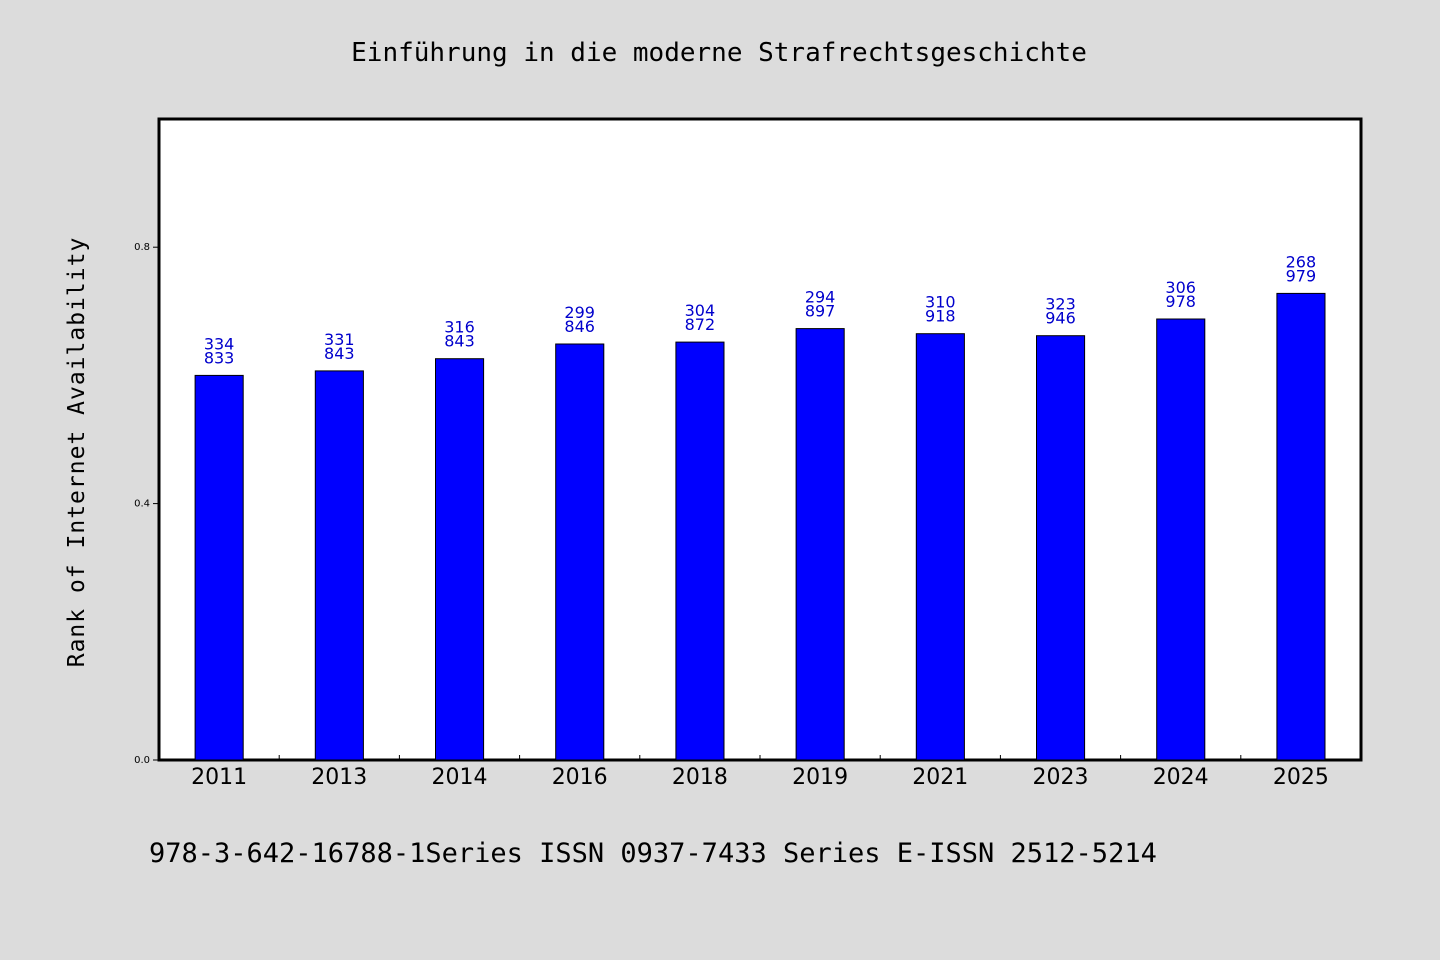 This screenshot has width=1440, height=960. I want to click on bar-label-2019-line-1: 294, so click(820, 297).